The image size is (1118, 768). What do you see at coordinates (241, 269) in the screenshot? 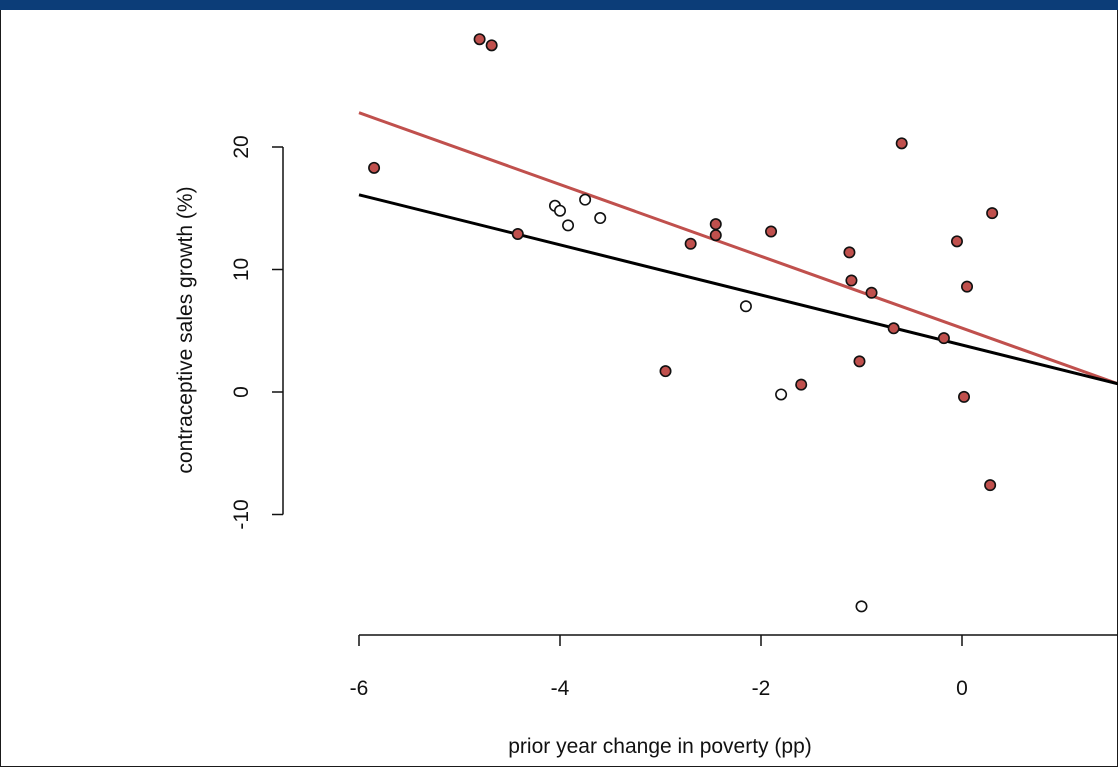
I see `y-tick-label: 10` at bounding box center [241, 269].